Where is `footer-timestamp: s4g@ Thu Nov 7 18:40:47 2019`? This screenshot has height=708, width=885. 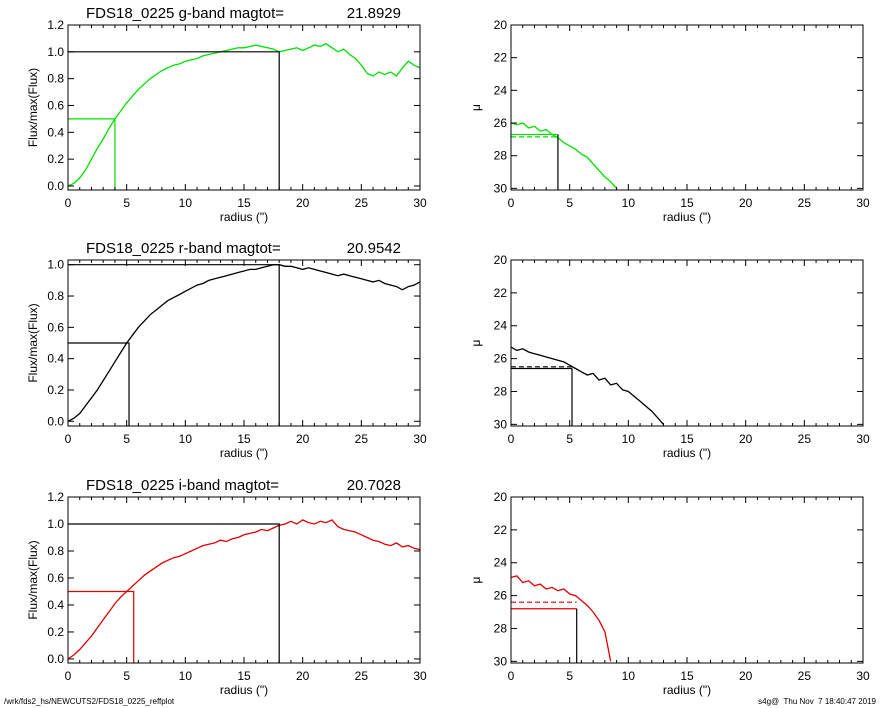
footer-timestamp: s4g@ Thu Nov 7 18:40:47 2019 is located at coordinates (817, 701).